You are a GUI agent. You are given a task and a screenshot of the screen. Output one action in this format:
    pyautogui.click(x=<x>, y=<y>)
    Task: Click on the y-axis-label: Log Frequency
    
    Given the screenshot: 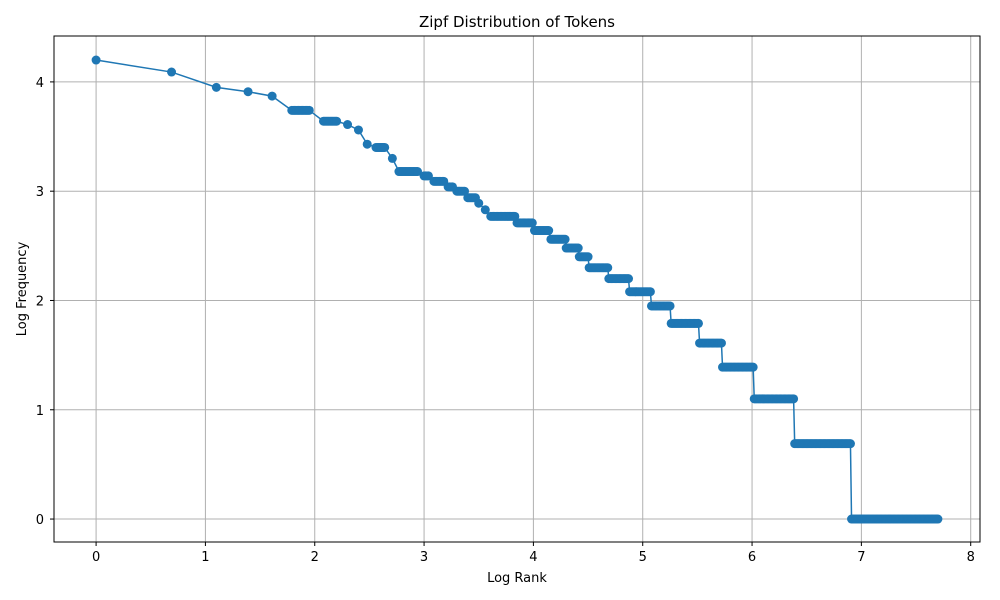 What is the action you would take?
    pyautogui.click(x=22, y=288)
    